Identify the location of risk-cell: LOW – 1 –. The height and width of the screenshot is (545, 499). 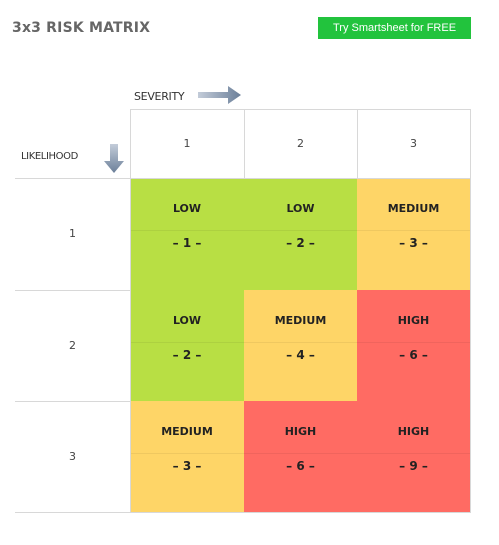
(187, 234).